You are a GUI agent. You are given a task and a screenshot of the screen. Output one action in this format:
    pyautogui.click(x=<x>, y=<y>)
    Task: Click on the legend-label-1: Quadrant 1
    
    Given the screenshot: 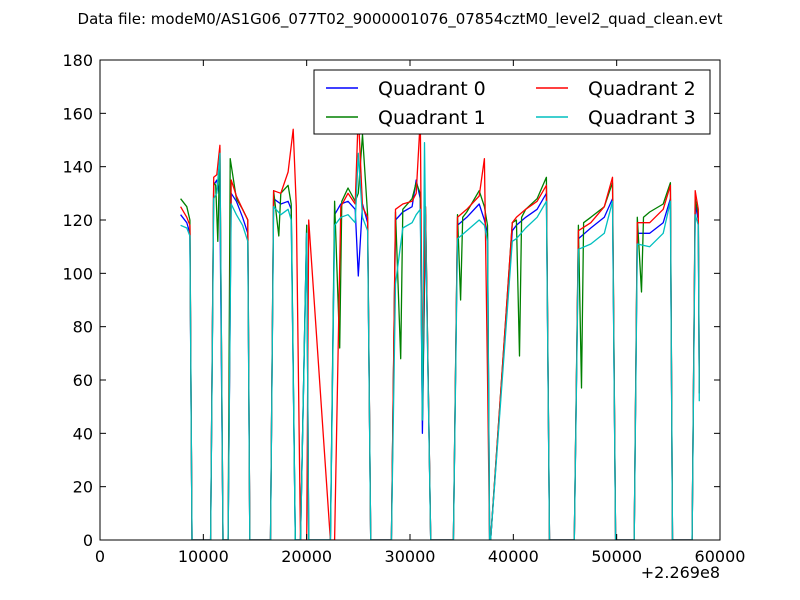 What is the action you would take?
    pyautogui.click(x=432, y=118)
    